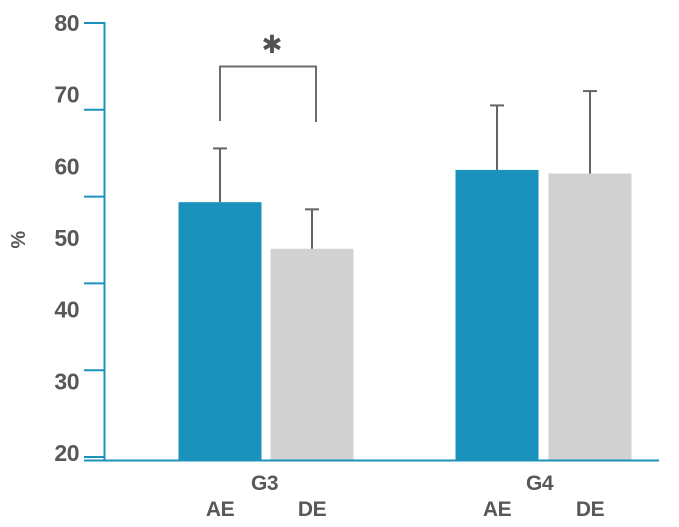 The image size is (679, 527). Describe the element at coordinates (497, 314) in the screenshot. I see `bar-g4-ae` at that location.